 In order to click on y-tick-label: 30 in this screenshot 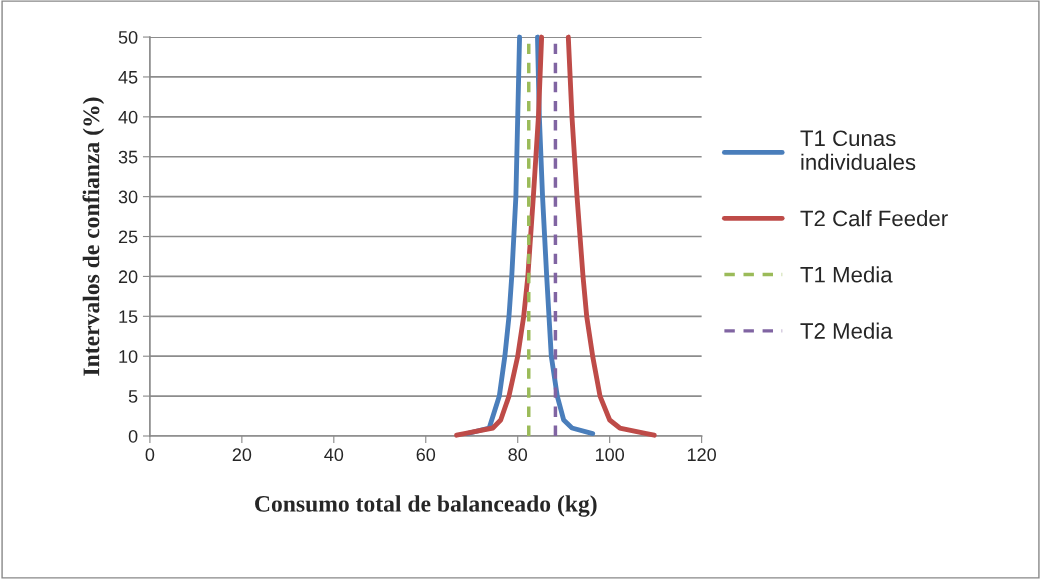, I will do `click(128, 197)`.